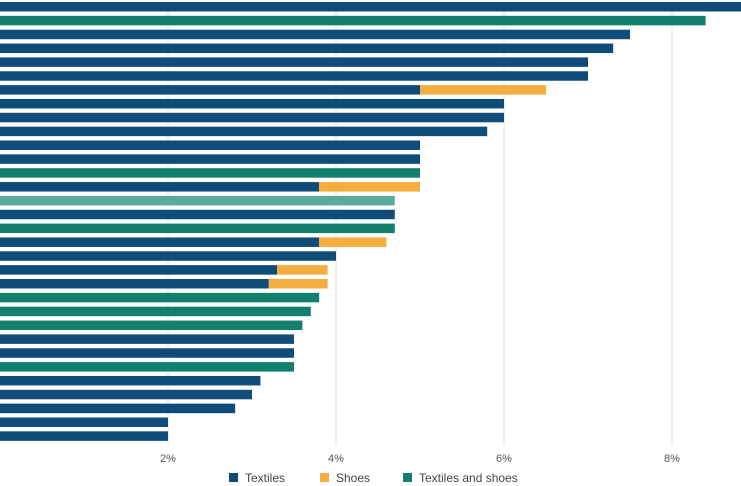 The width and height of the screenshot is (741, 486). Describe the element at coordinates (468, 478) in the screenshot. I see `legend-label: Textiles and shoes` at that location.